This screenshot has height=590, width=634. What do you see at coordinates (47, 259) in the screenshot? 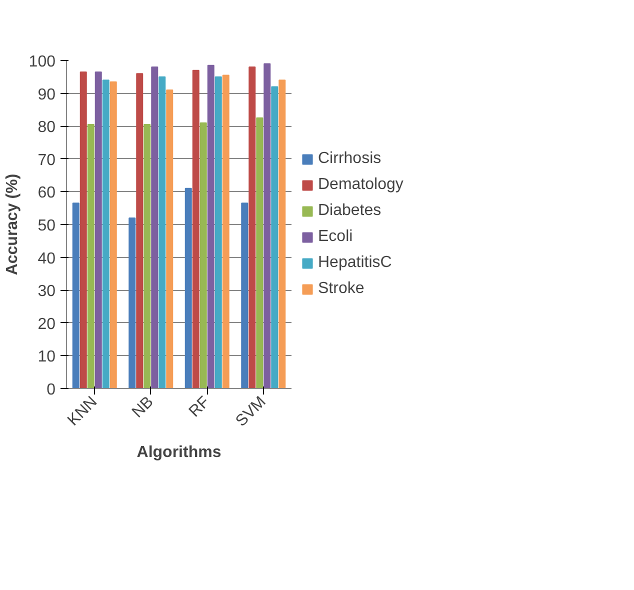
I see `y-tick-label: 40` at bounding box center [47, 259].